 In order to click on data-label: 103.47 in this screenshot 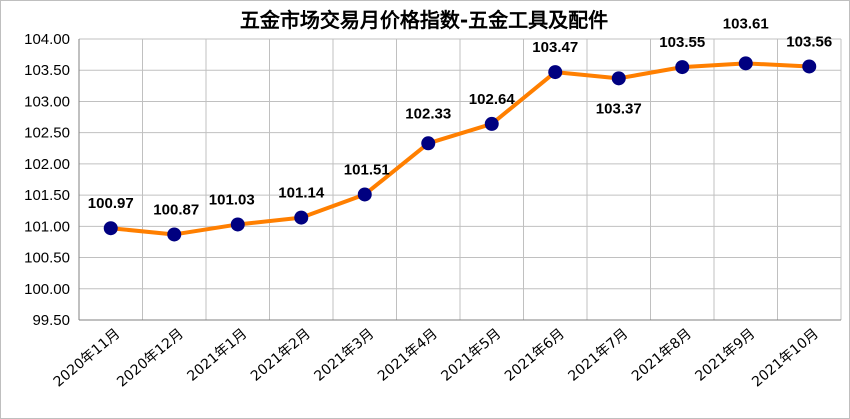, I will do `click(555, 47)`.